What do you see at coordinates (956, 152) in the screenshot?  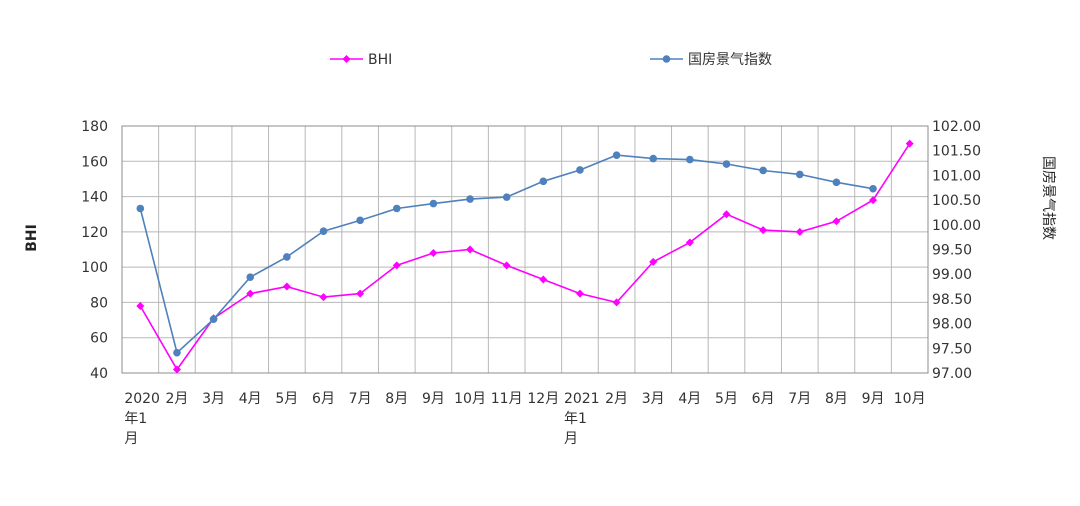 I see `y-right-tick-label: 101.50` at bounding box center [956, 152].